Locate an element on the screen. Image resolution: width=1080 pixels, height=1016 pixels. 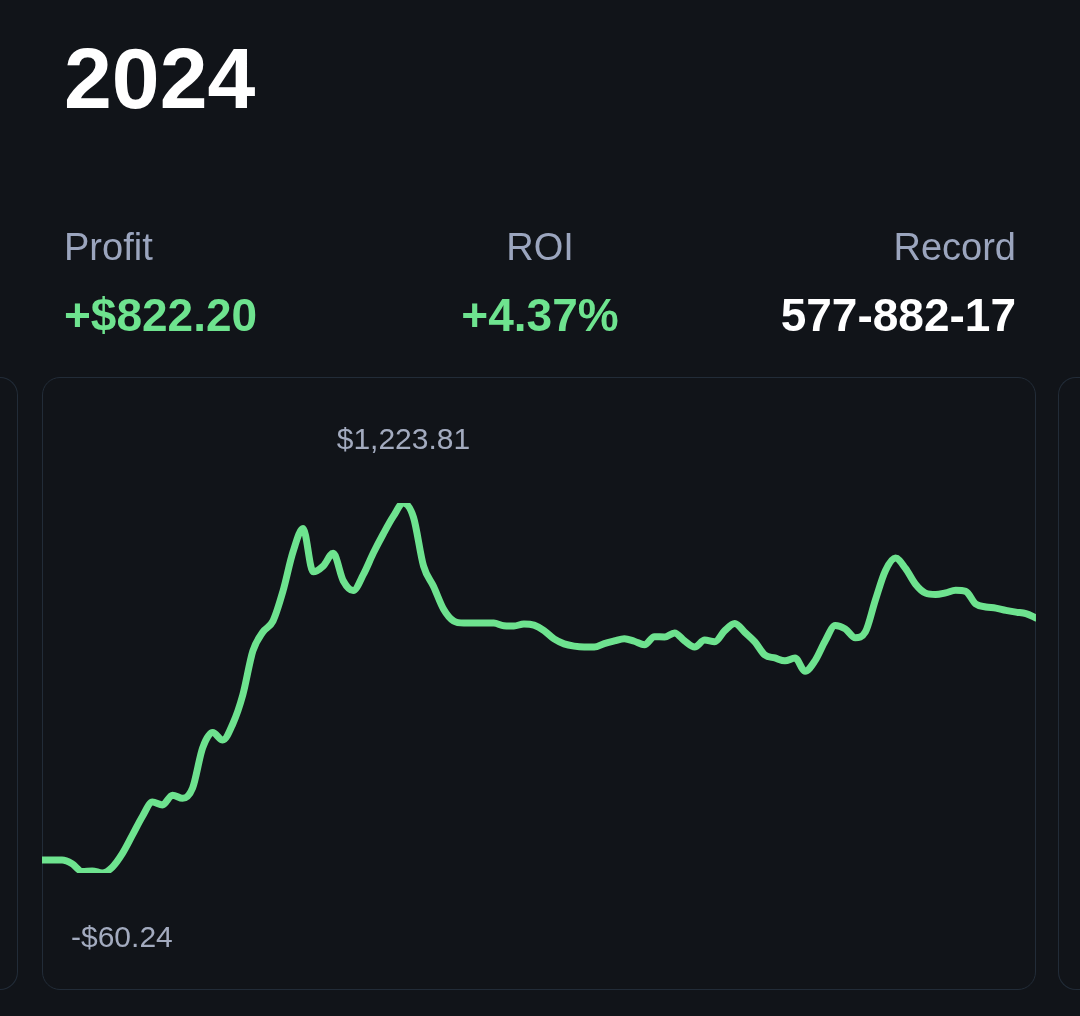
text: +$822.20 is located at coordinates (161, 315).